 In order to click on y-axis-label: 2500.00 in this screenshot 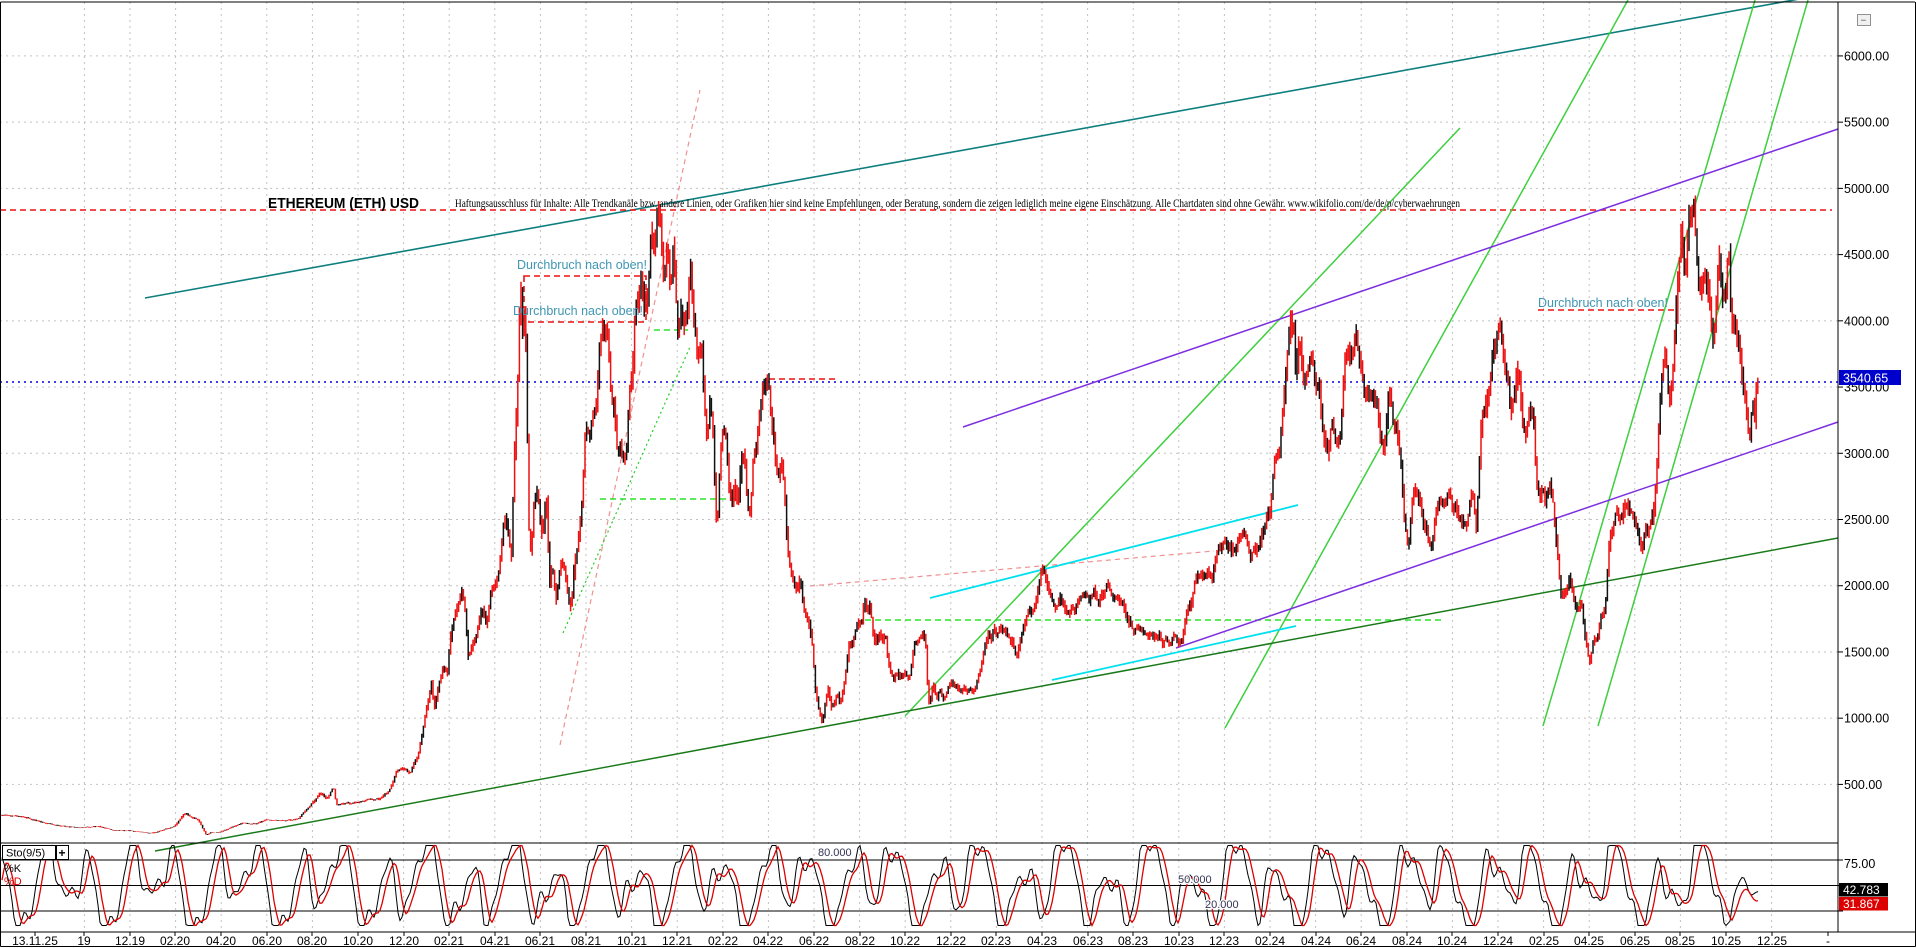, I will do `click(1866, 520)`.